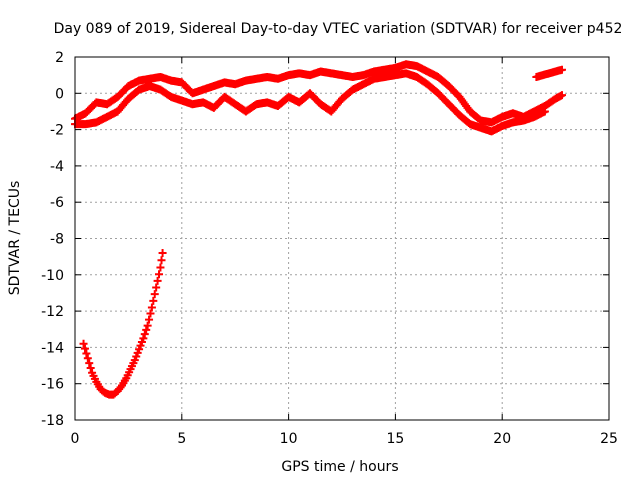  What do you see at coordinates (57, 240) in the screenshot?
I see `y-tick-label: -8` at bounding box center [57, 240].